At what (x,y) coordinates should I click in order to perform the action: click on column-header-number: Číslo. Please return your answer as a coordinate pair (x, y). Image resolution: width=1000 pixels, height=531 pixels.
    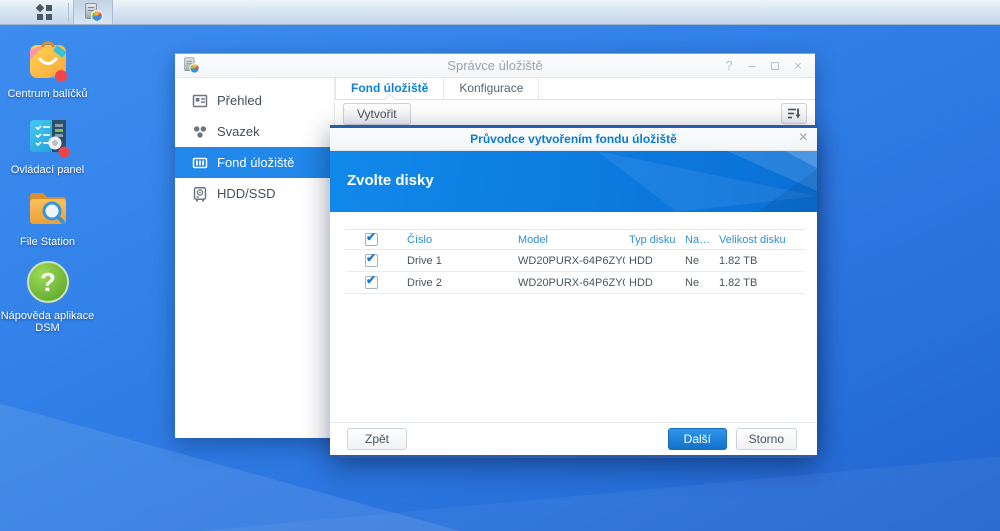
    Looking at the image, I should click on (458, 239).